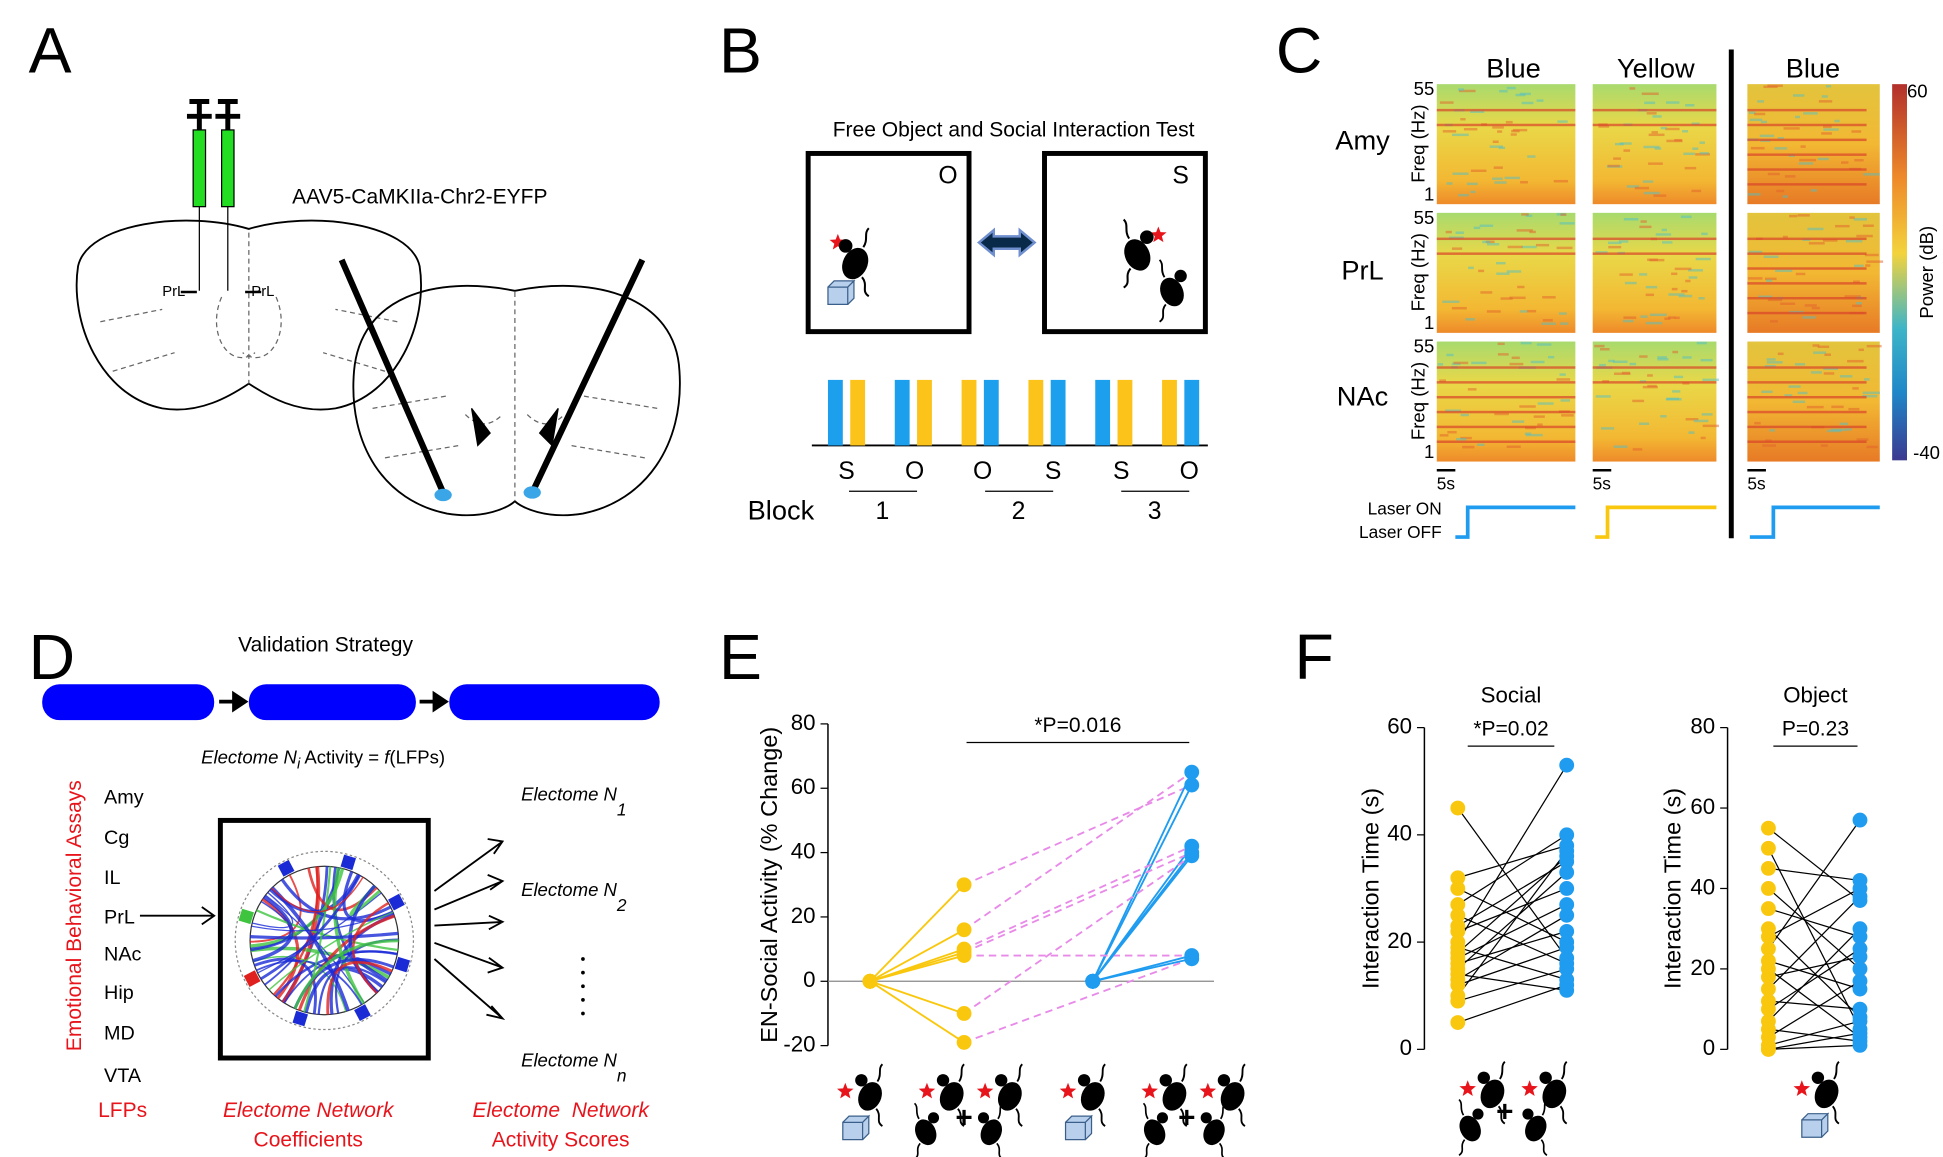 This screenshot has height=1157, width=1943. Describe the element at coordinates (1815, 1125) in the screenshot. I see `cube` at that location.